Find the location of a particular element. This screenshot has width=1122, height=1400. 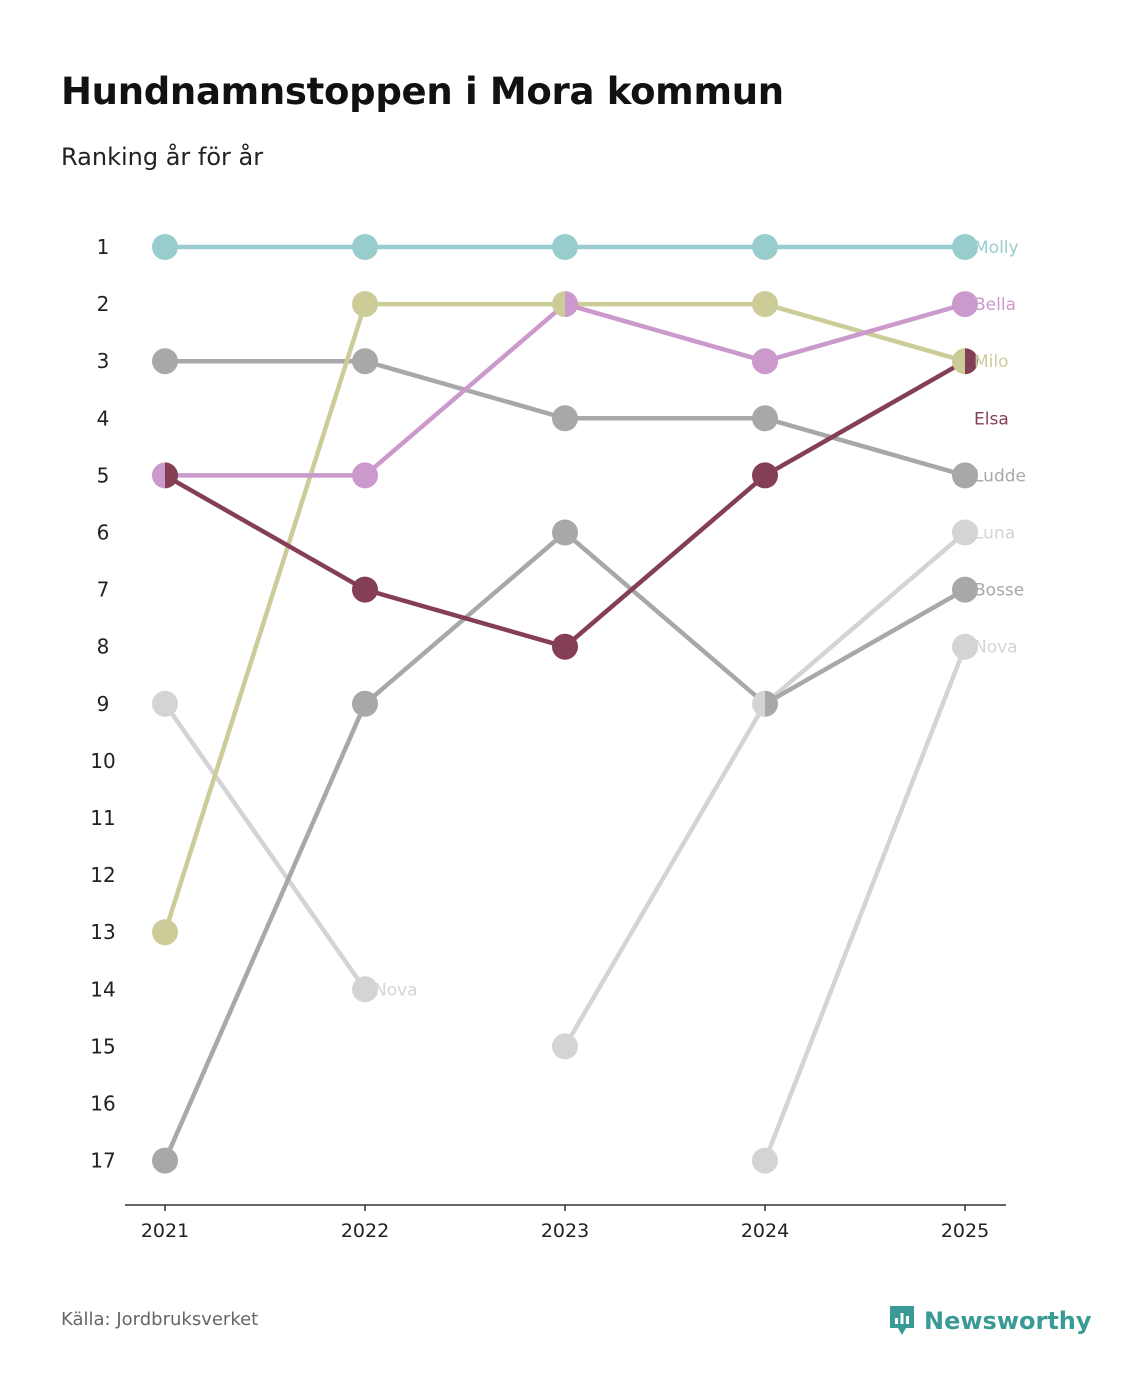

series-line-milo is located at coordinates (265, 618).